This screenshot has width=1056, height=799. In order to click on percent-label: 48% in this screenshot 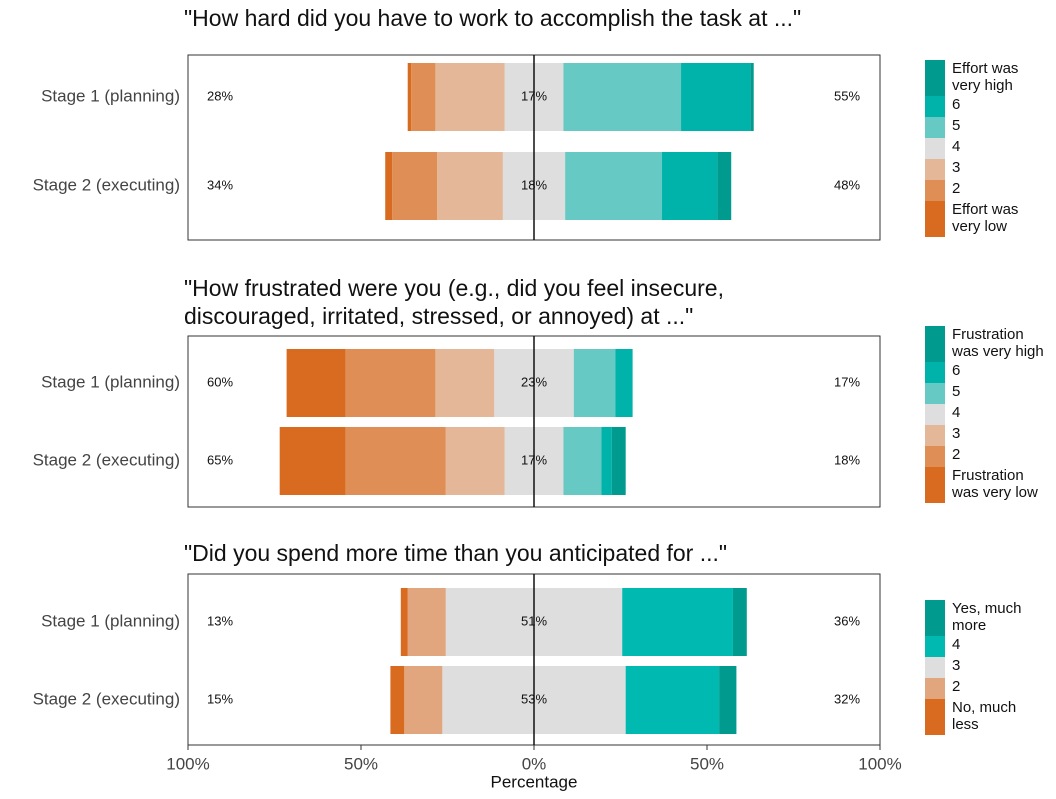, I will do `click(847, 184)`.